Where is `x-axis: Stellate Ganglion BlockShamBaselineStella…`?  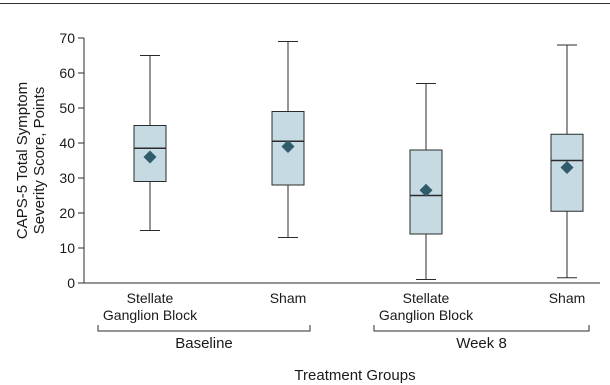
x-axis: Stellate Ganglion BlockShamBaselineStella… is located at coordinates (343, 321).